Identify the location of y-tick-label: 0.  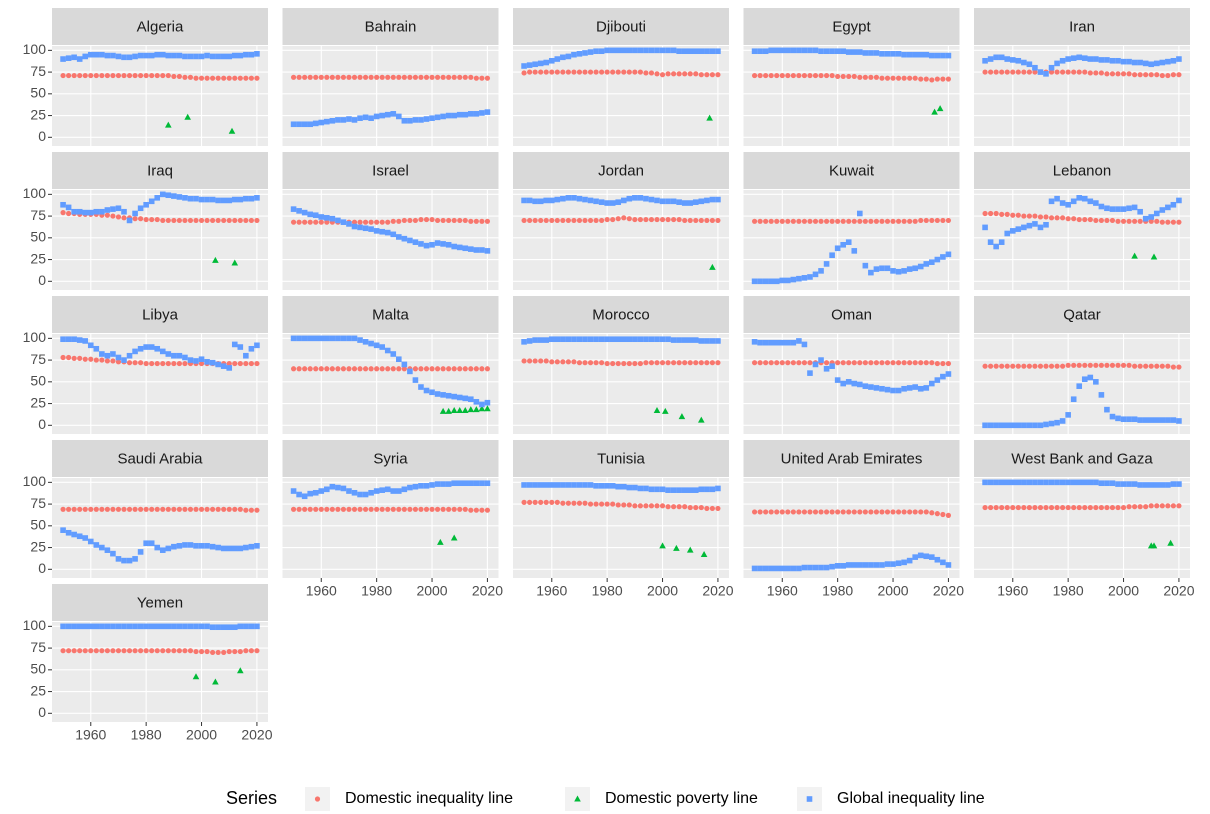
(42, 712).